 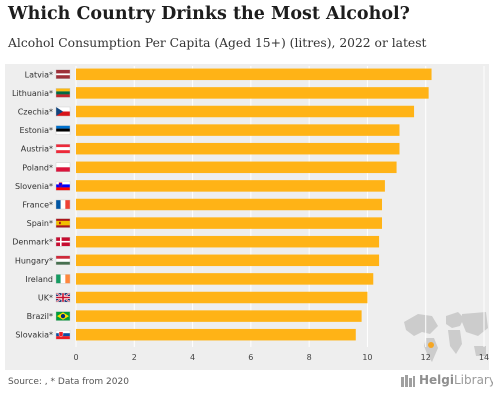 I want to click on y-category-label: Austria*, so click(x=37, y=149).